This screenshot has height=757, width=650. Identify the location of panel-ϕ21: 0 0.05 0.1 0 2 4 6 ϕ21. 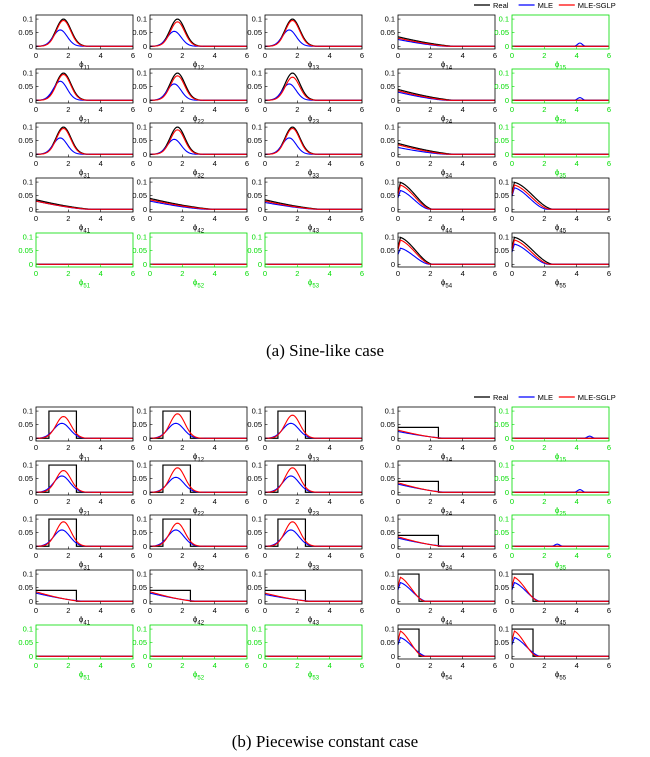
(76, 97).